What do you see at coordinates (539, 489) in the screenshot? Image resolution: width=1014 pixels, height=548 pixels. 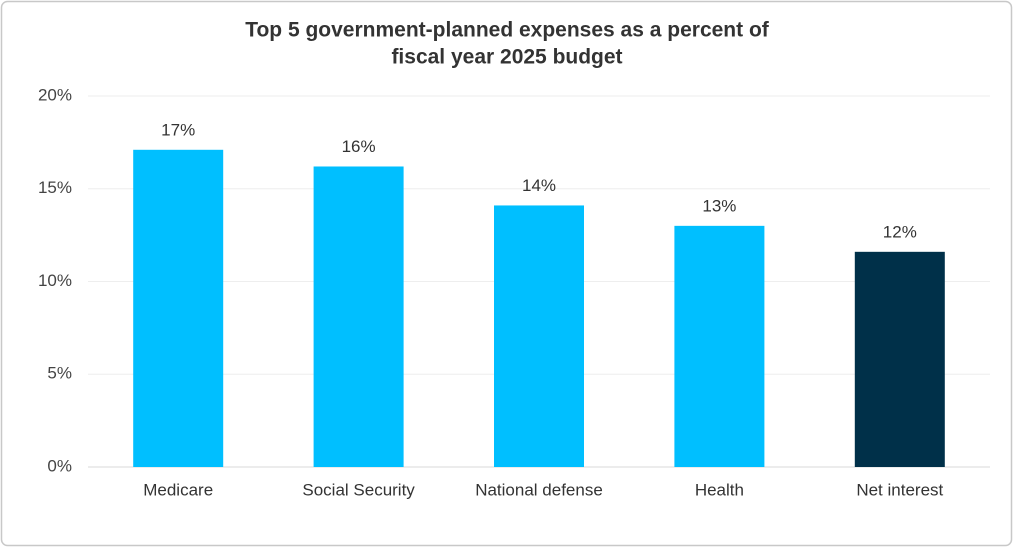 I see `x-tick-label: National defense` at bounding box center [539, 489].